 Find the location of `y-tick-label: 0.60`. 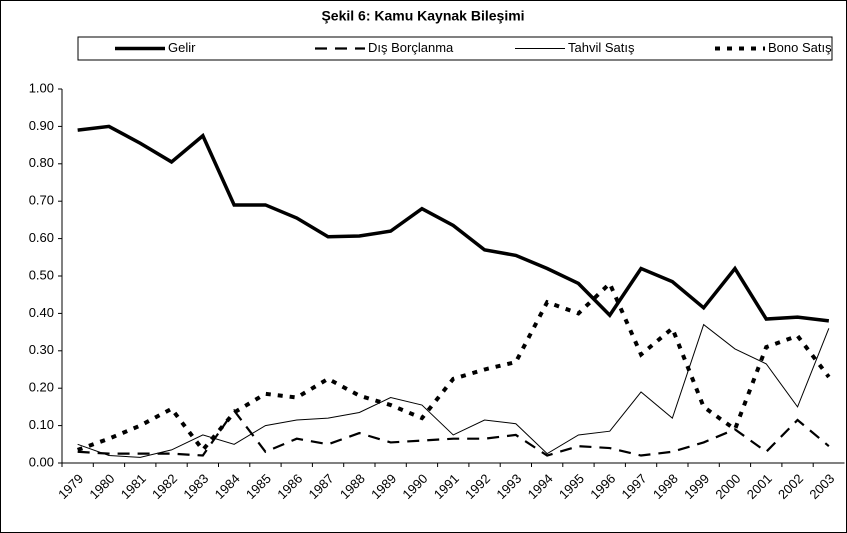

y-tick-label: 0.60 is located at coordinates (41, 237).